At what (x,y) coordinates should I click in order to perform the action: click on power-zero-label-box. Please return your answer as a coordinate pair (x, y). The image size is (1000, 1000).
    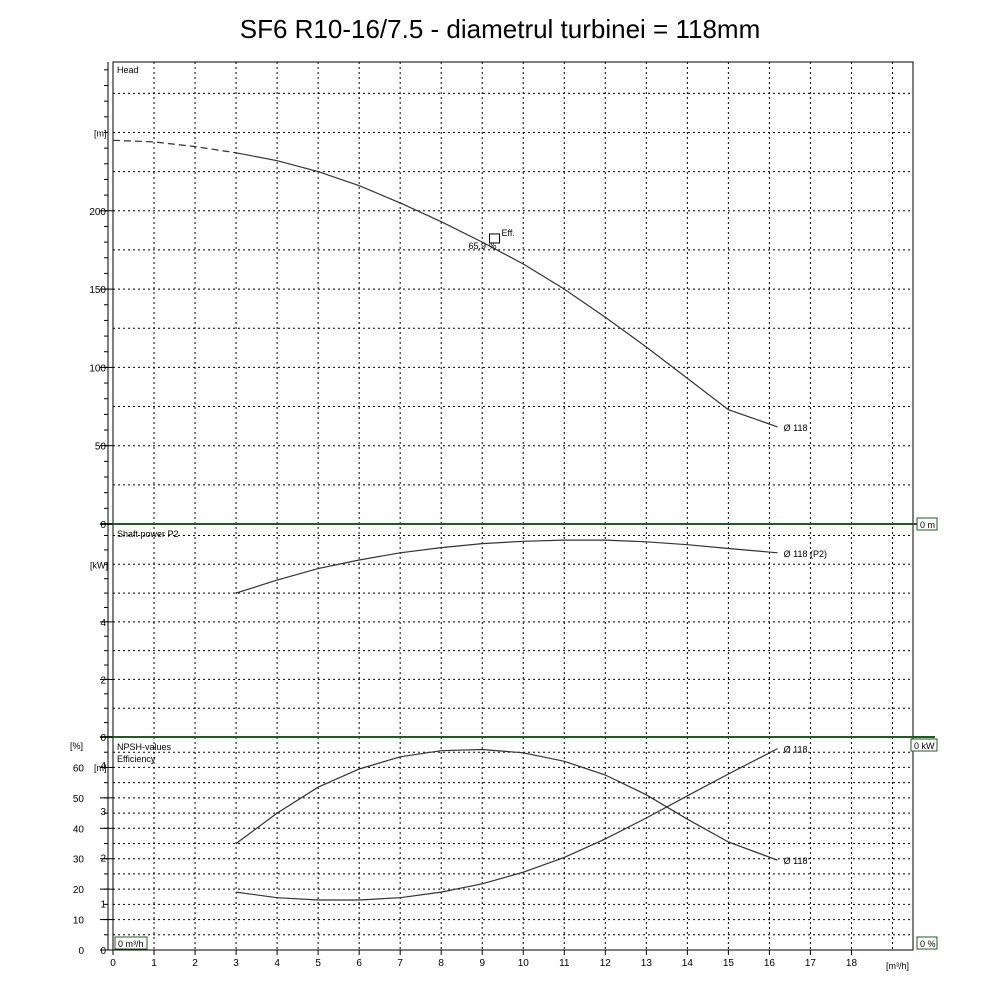
    Looking at the image, I should click on (924, 745).